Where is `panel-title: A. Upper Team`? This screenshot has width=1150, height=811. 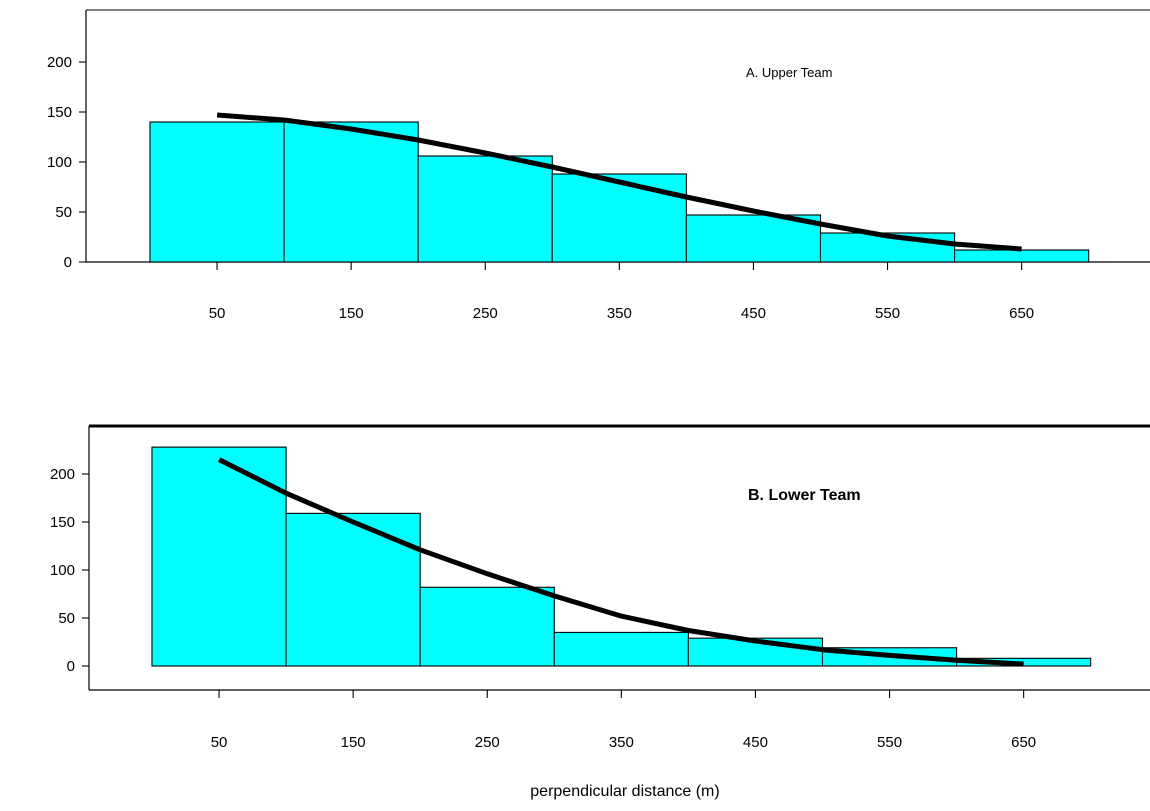
panel-title: A. Upper Team is located at coordinates (789, 72).